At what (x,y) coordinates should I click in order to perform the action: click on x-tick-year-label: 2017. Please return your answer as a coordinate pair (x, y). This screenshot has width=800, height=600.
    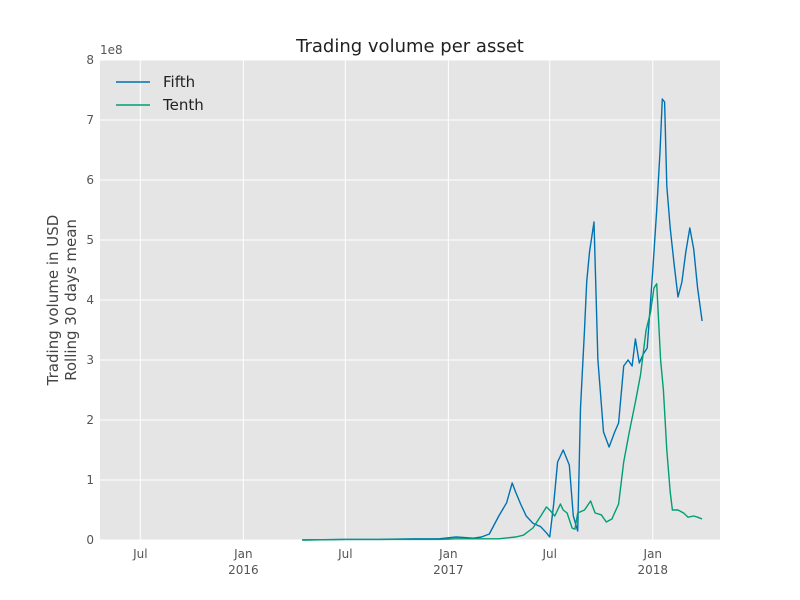
    Looking at the image, I should click on (448, 570).